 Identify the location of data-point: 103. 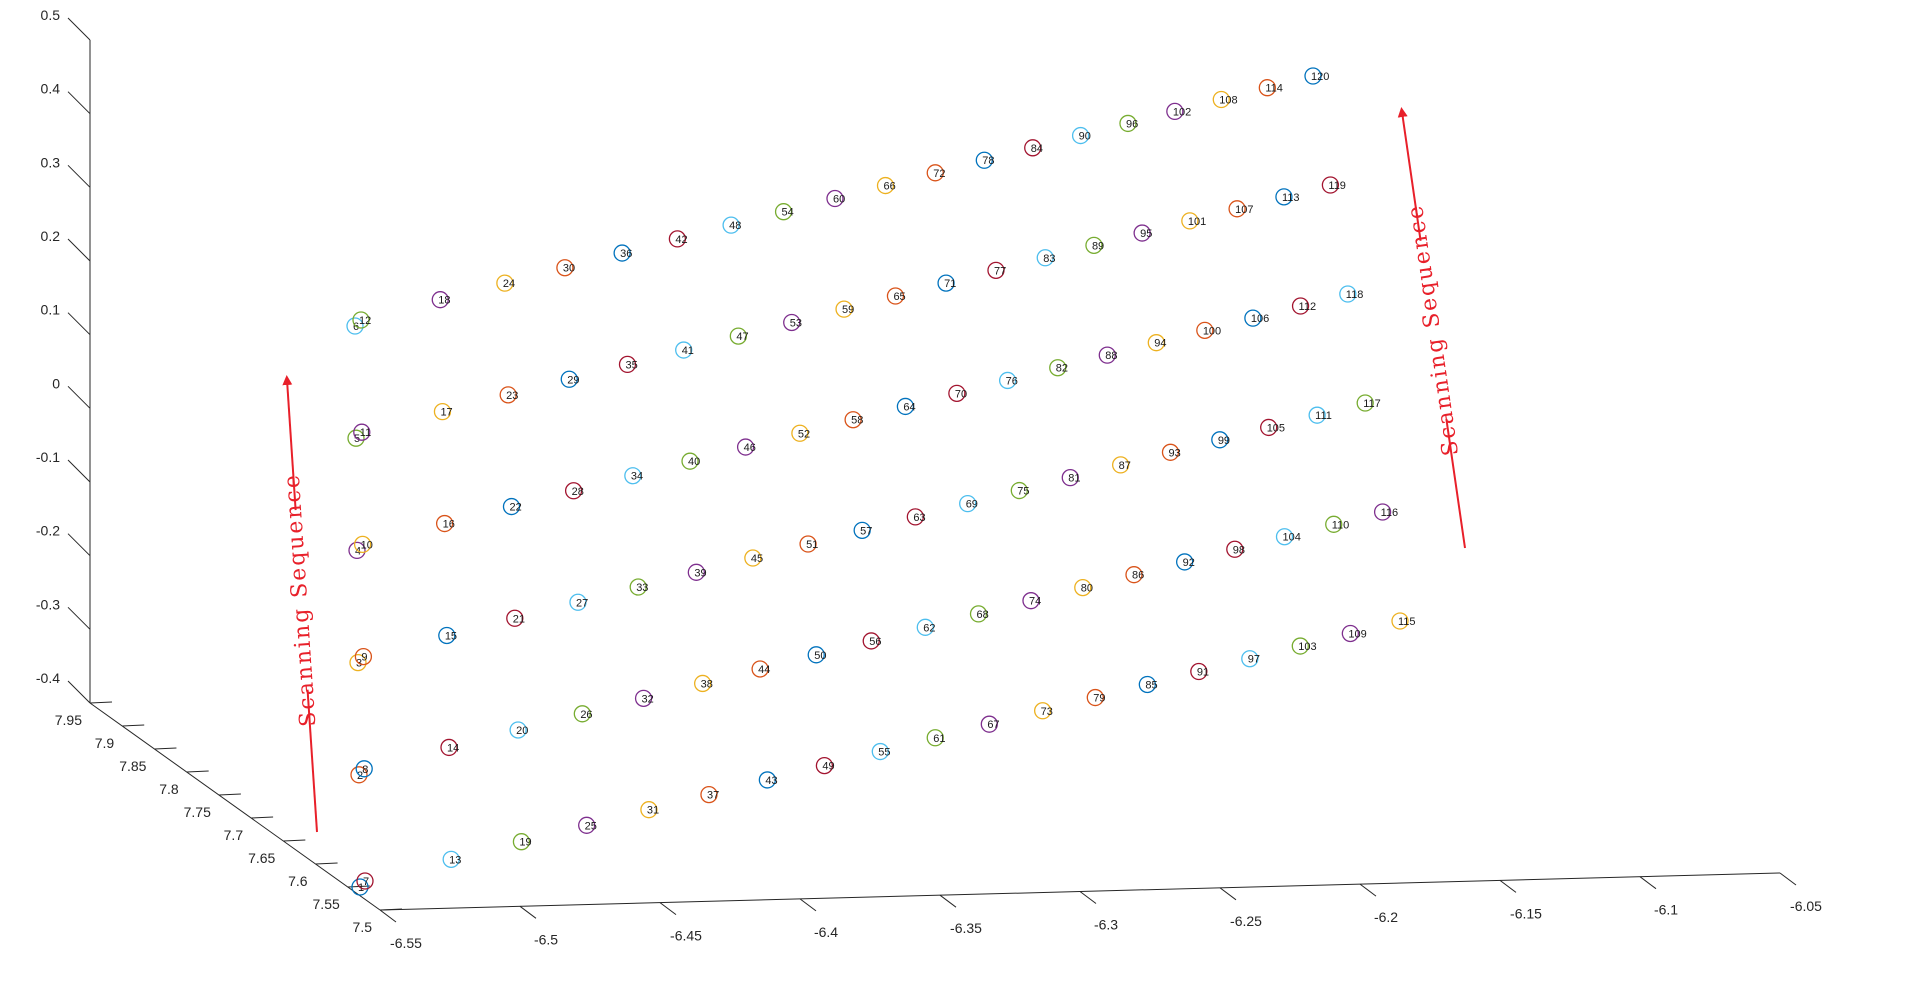
(1304, 646).